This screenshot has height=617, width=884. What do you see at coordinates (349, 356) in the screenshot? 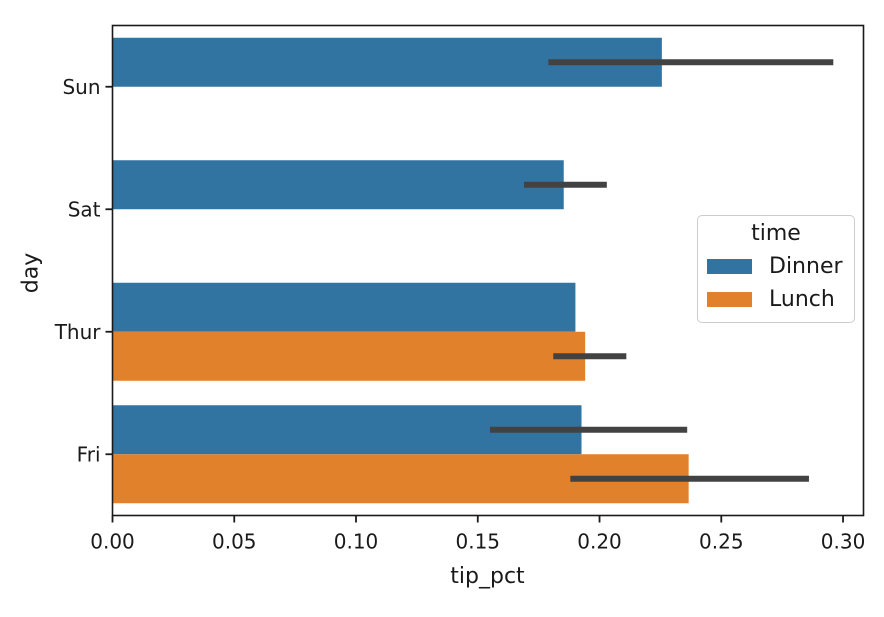
I see `bar-thur-lunch` at bounding box center [349, 356].